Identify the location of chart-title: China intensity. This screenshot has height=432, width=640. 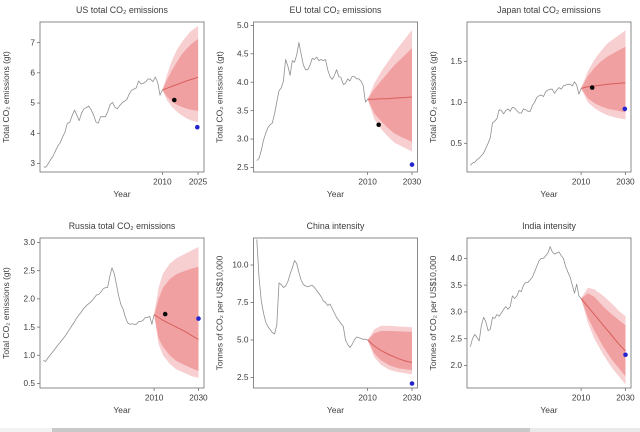
(336, 226).